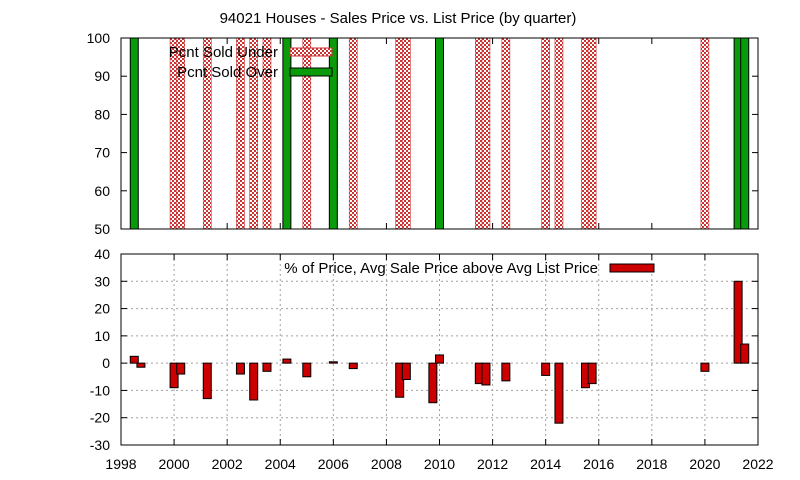  What do you see at coordinates (704, 464) in the screenshot?
I see `x-tick-label: 2020` at bounding box center [704, 464].